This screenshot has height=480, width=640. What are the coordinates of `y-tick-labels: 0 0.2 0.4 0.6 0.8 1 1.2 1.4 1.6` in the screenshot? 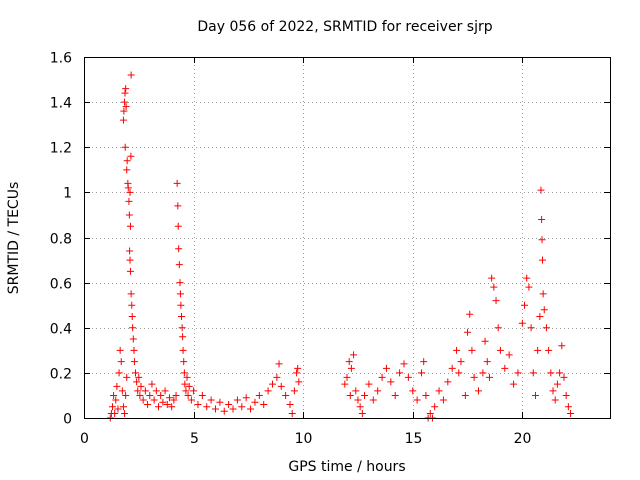 It's located at (61, 239).